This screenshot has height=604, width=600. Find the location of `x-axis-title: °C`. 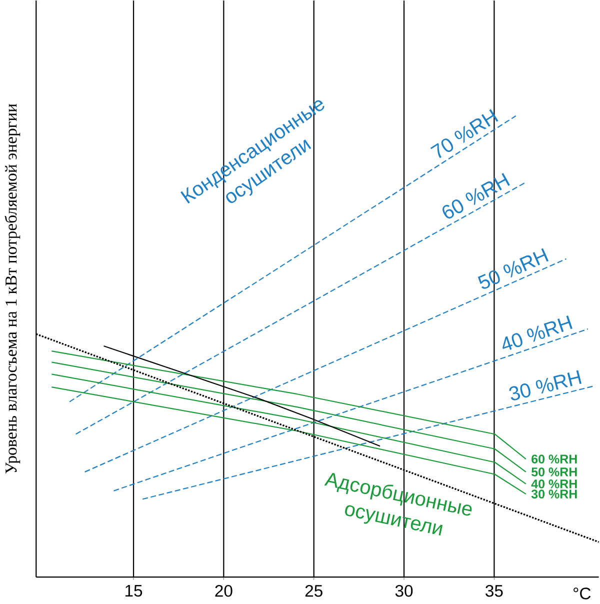

x-axis-title: °C is located at coordinates (582, 594).